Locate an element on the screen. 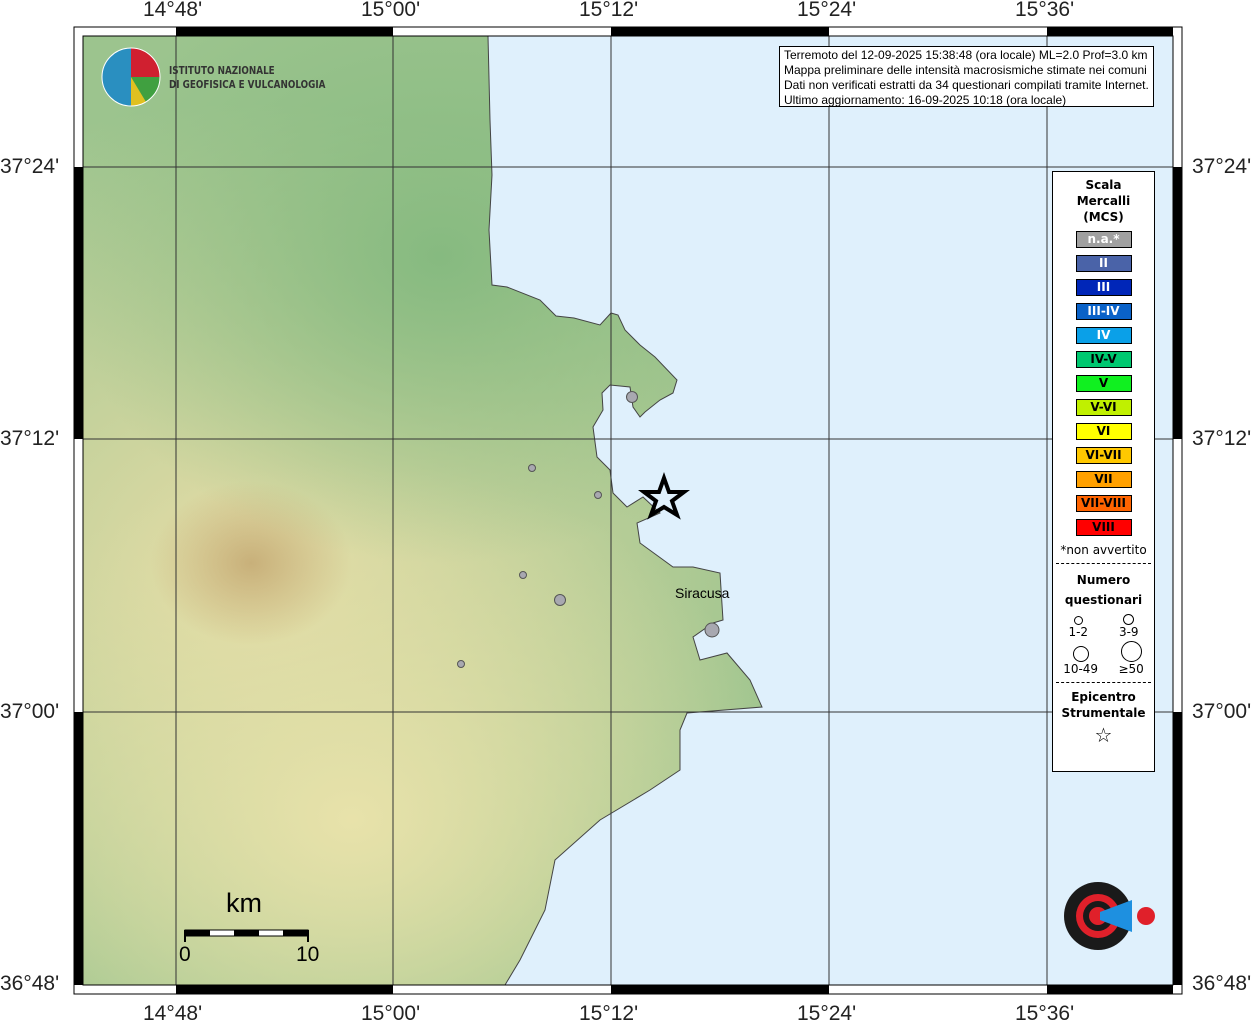 The width and height of the screenshot is (1256, 1026). size-1-2: 1-2 is located at coordinates (1078, 627).